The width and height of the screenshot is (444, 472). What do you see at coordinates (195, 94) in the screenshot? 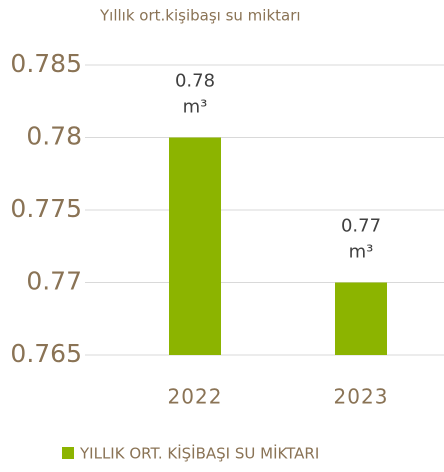
I see `value-label: 0.78 m³` at bounding box center [195, 94].